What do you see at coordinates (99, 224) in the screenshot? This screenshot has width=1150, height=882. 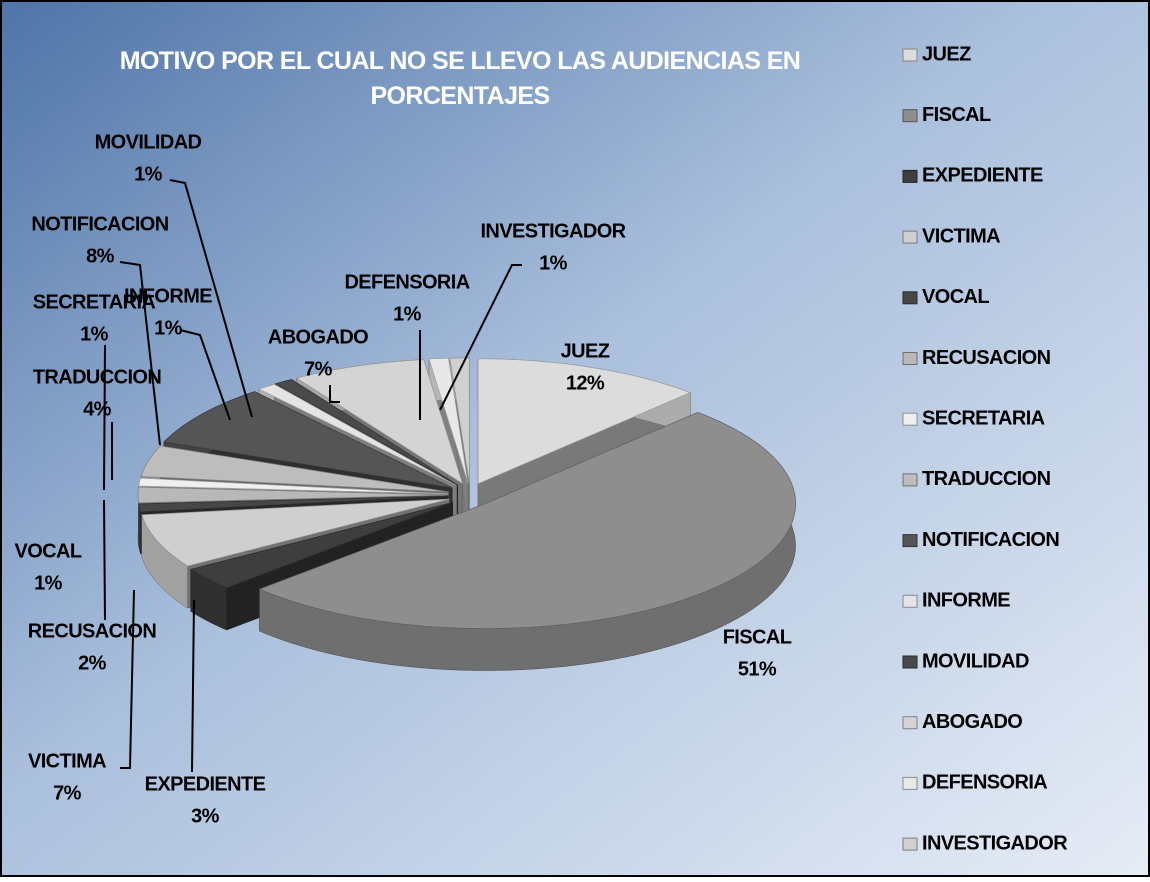 I see `data-label-name: NOTIFICACION` at bounding box center [99, 224].